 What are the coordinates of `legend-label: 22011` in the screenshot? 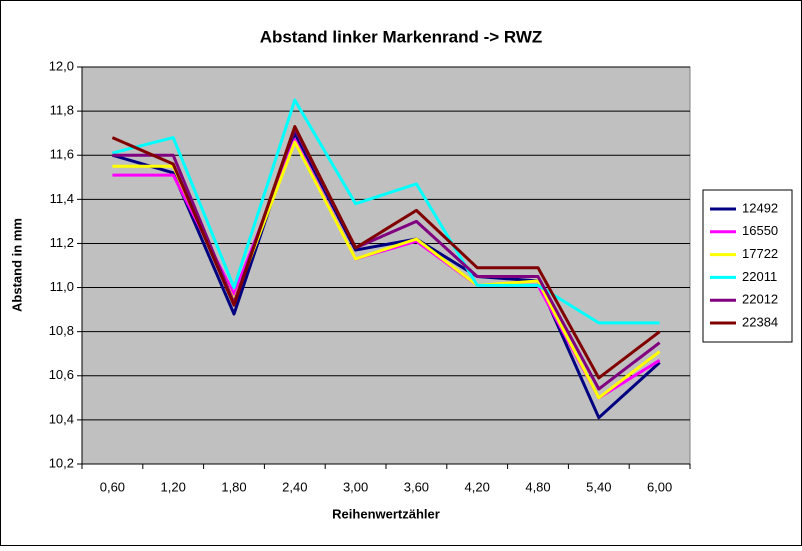 It's located at (759, 276).